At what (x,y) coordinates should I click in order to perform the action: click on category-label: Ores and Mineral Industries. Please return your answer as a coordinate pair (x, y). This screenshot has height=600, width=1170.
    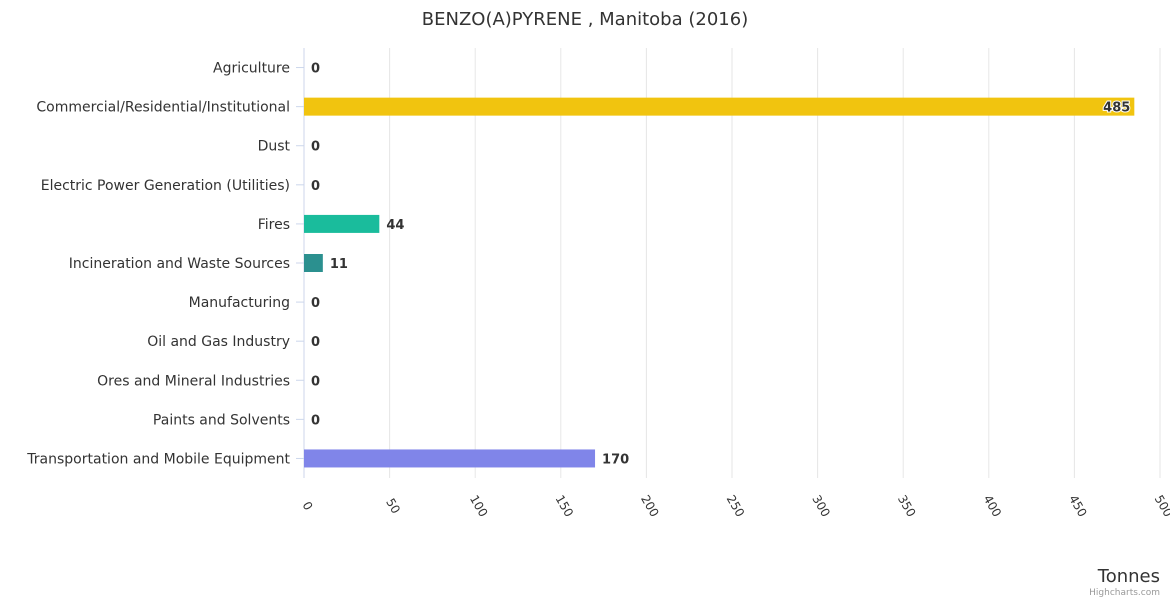
    Looking at the image, I should click on (193, 381).